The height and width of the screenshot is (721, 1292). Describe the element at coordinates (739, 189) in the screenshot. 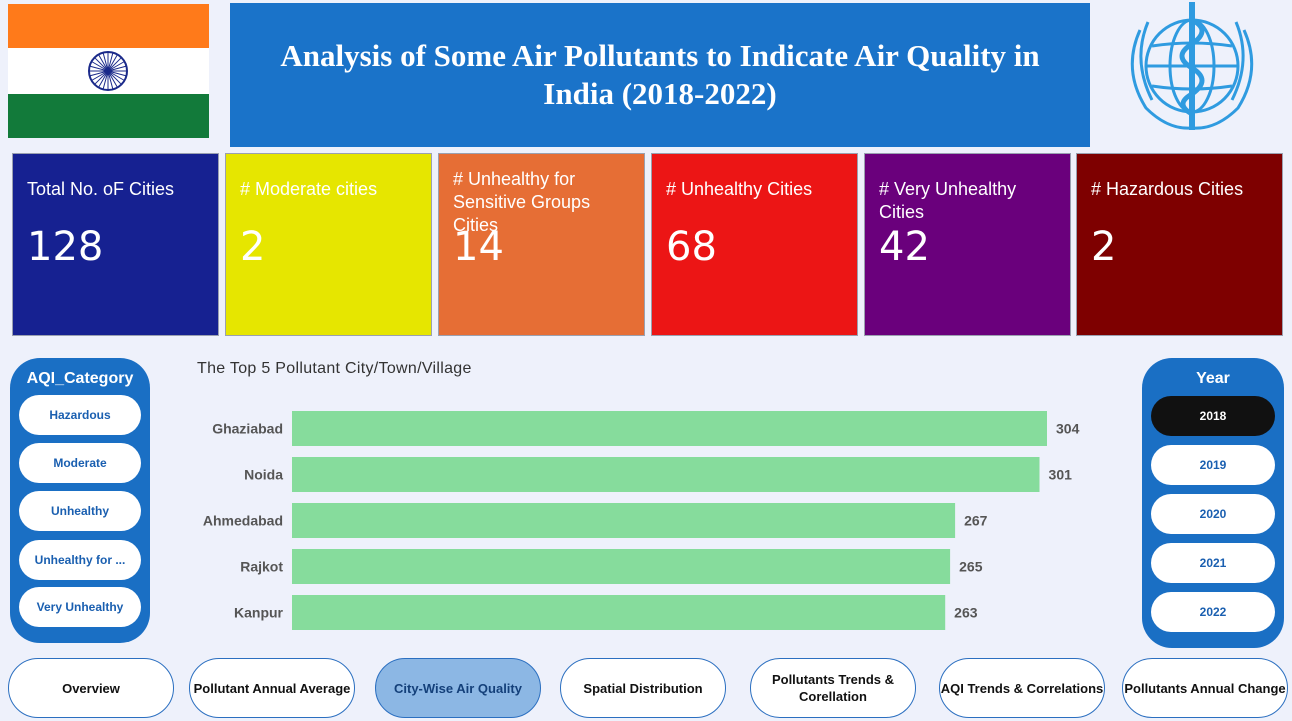

I see `kpi-label: # Unhealthy Cities` at that location.